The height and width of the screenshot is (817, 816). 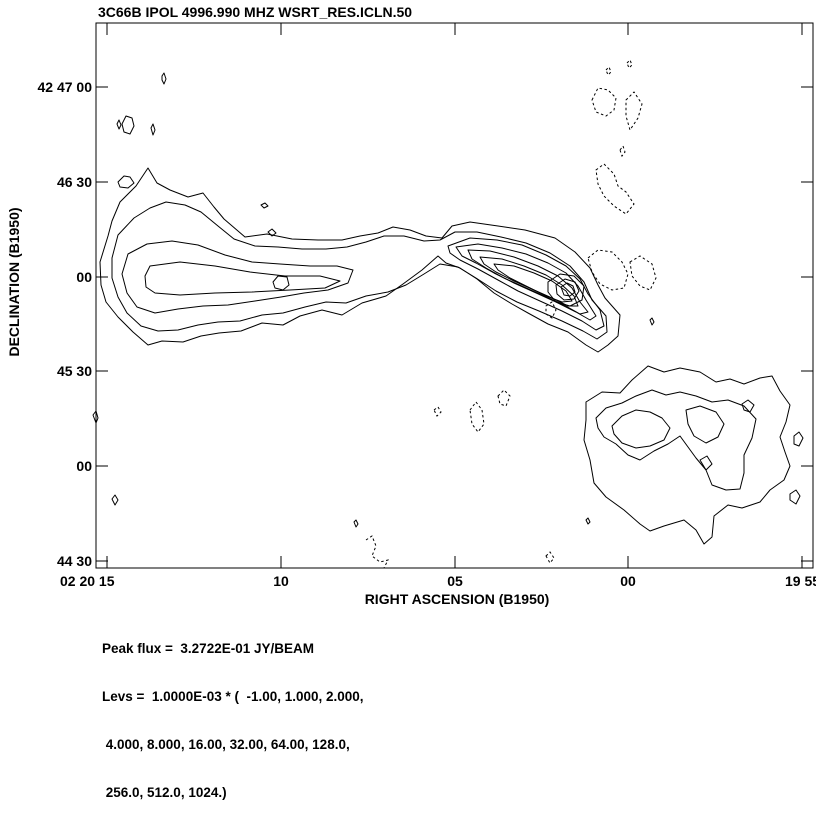 What do you see at coordinates (87, 581) in the screenshot?
I see `x-tick-label: 02 20 15` at bounding box center [87, 581].